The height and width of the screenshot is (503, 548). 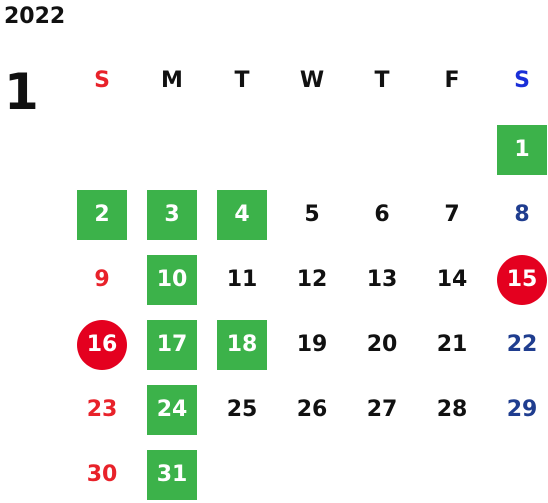 I want to click on weekday-header-thu: T, so click(x=382, y=80).